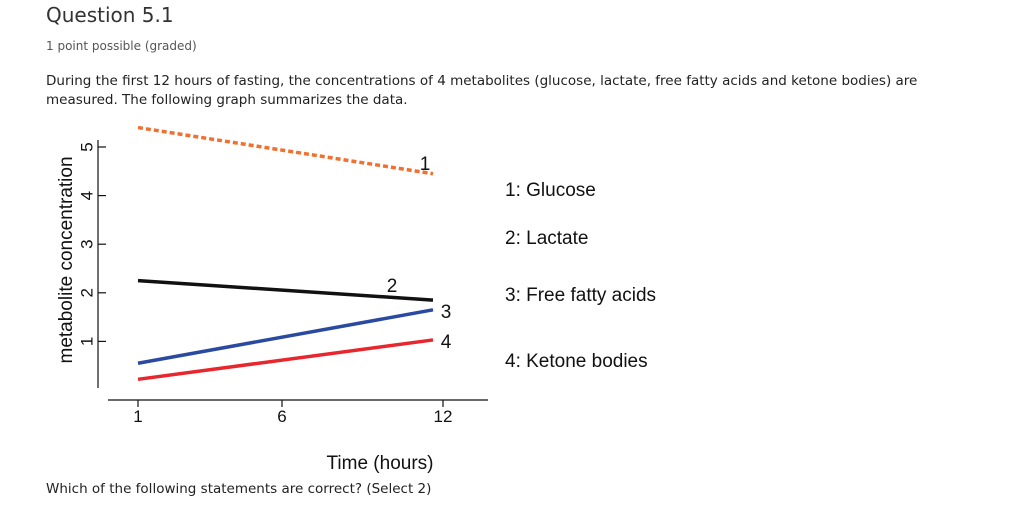 Image resolution: width=1024 pixels, height=515 pixels. What do you see at coordinates (425, 164) in the screenshot?
I see `series-label-1: 1` at bounding box center [425, 164].